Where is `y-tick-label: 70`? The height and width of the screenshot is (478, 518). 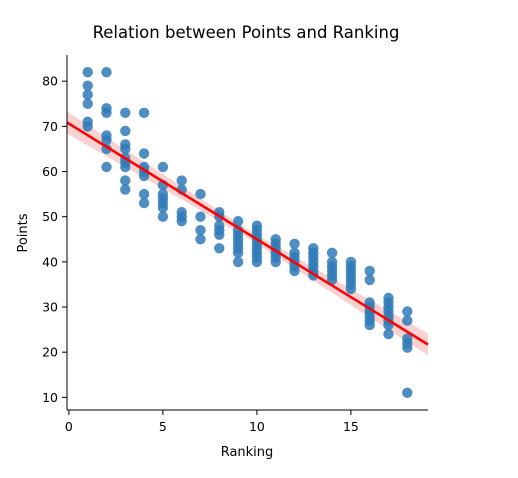
y-tick-label: 70 is located at coordinates (50, 126).